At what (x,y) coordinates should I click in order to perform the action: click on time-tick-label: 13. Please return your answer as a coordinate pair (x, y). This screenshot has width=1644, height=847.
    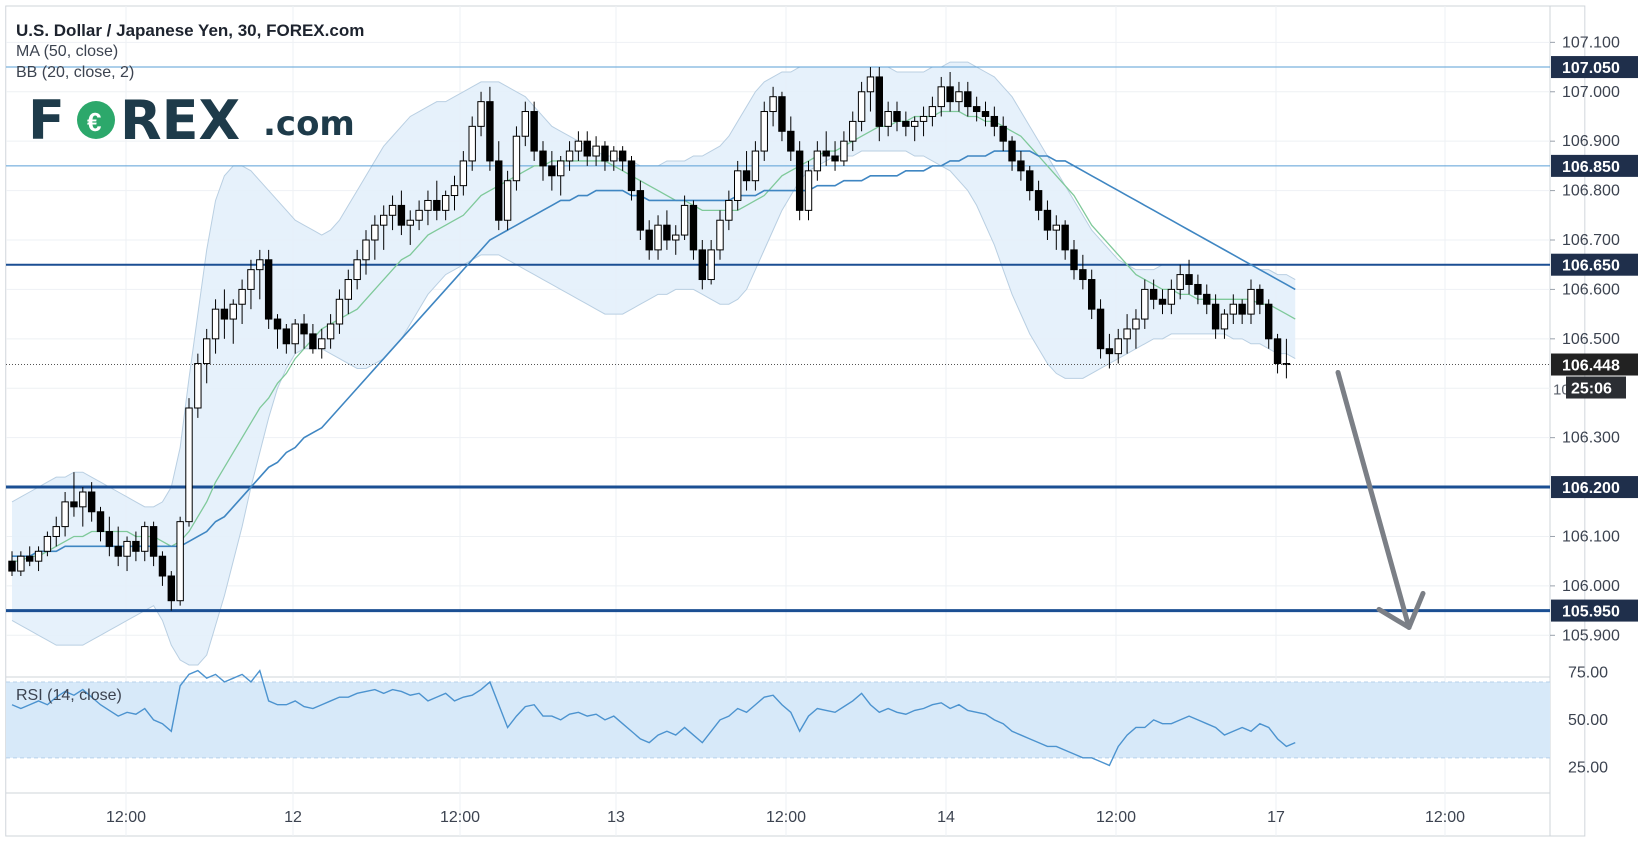
    Looking at the image, I should click on (616, 817).